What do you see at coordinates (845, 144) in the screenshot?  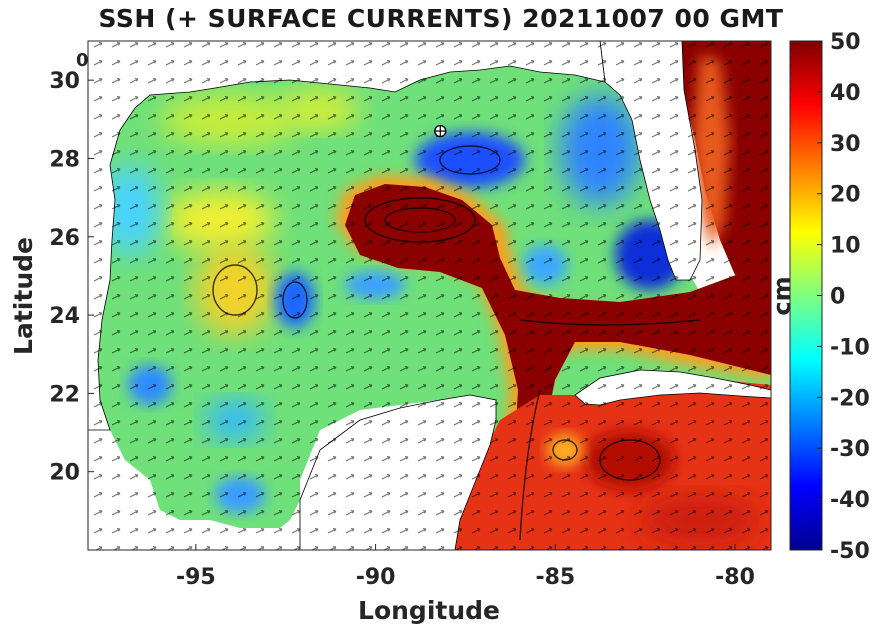 I see `colorbar-tick-label: 30` at bounding box center [845, 144].